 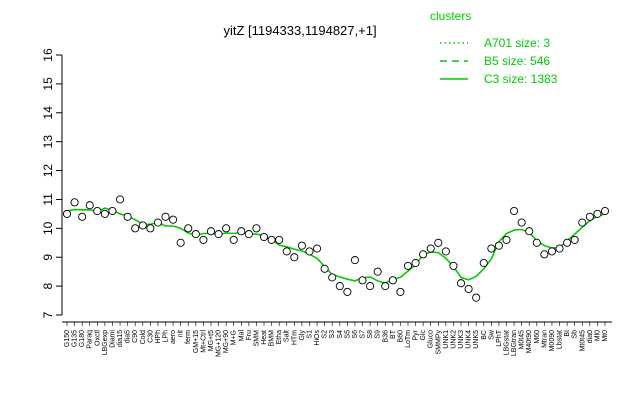 What do you see at coordinates (97, 338) in the screenshot?
I see `x-tick-label: Oxctl` at bounding box center [97, 338].